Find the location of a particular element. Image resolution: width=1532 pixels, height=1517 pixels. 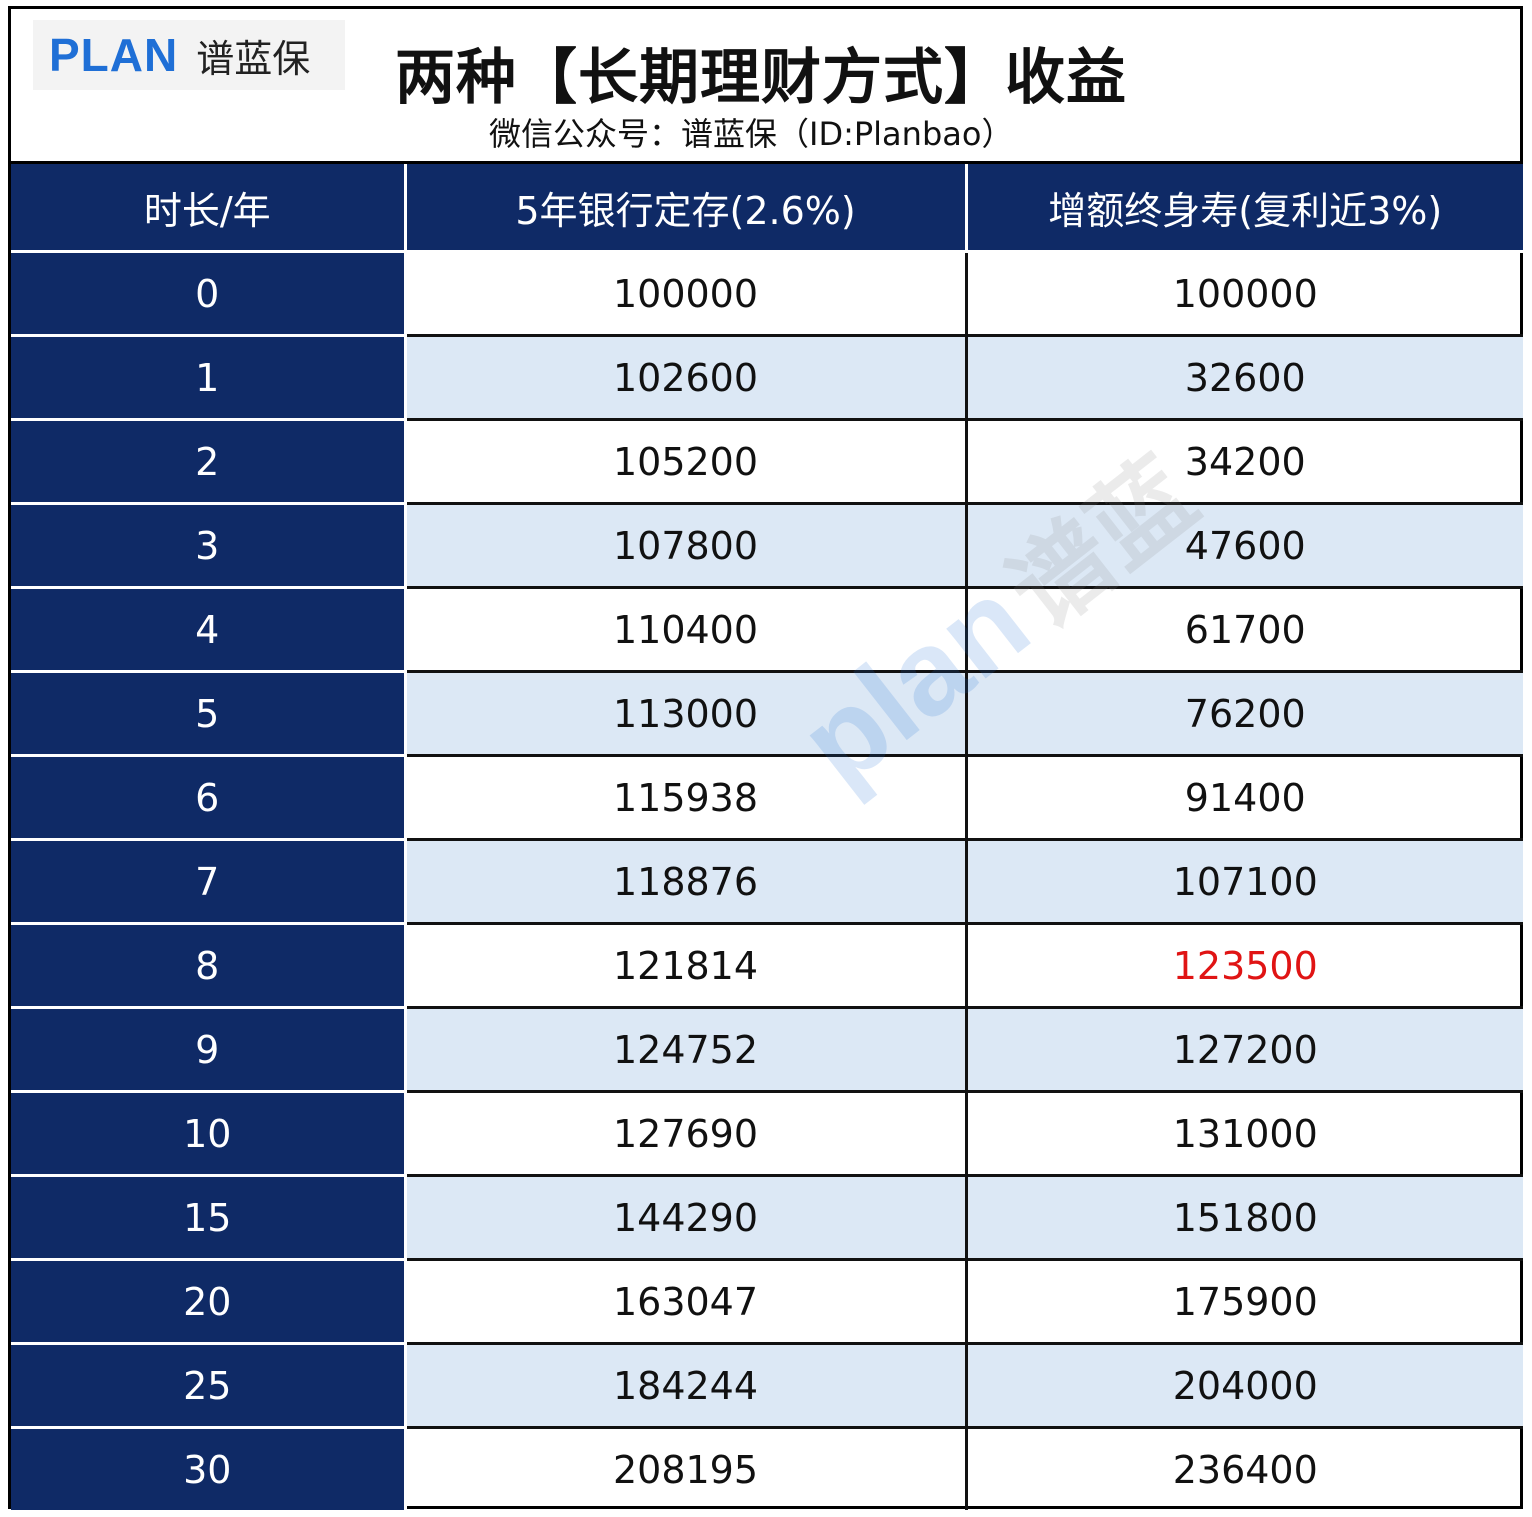

table-row: 20 163047 175900 is located at coordinates (767, 1302).